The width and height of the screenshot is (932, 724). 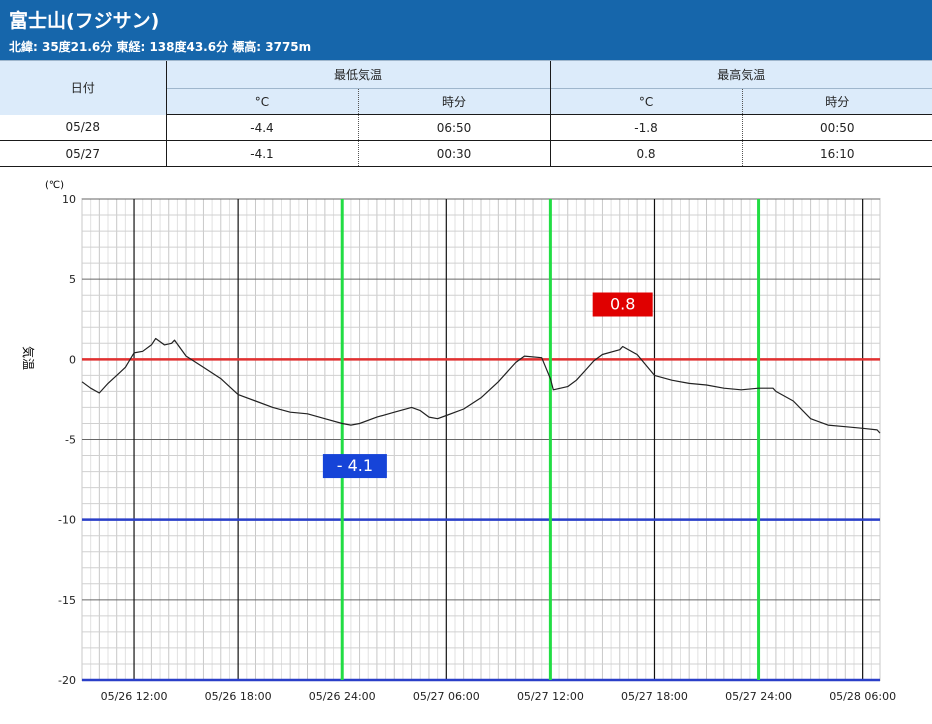 I want to click on station-coordinates: 北緯: 35度21.6分 東経: 138度43.6分 標高: 3775m, so click(x=160, y=47).